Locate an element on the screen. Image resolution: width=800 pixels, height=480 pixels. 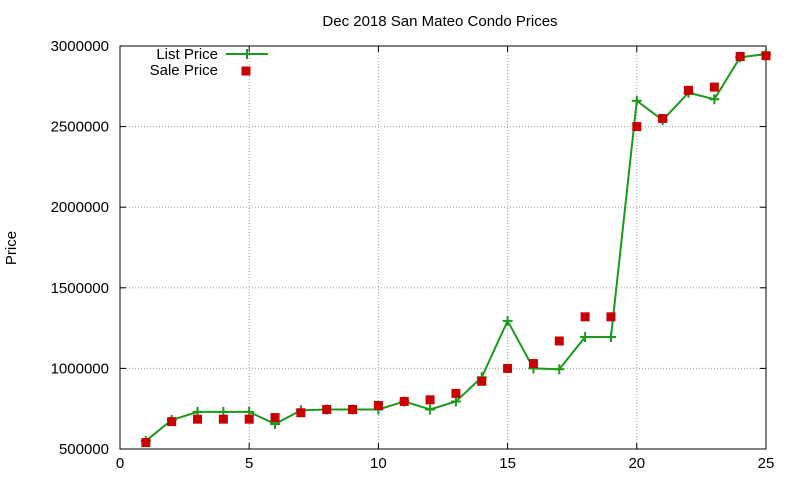
y-tick-label: 2000000 is located at coordinates (80, 207).